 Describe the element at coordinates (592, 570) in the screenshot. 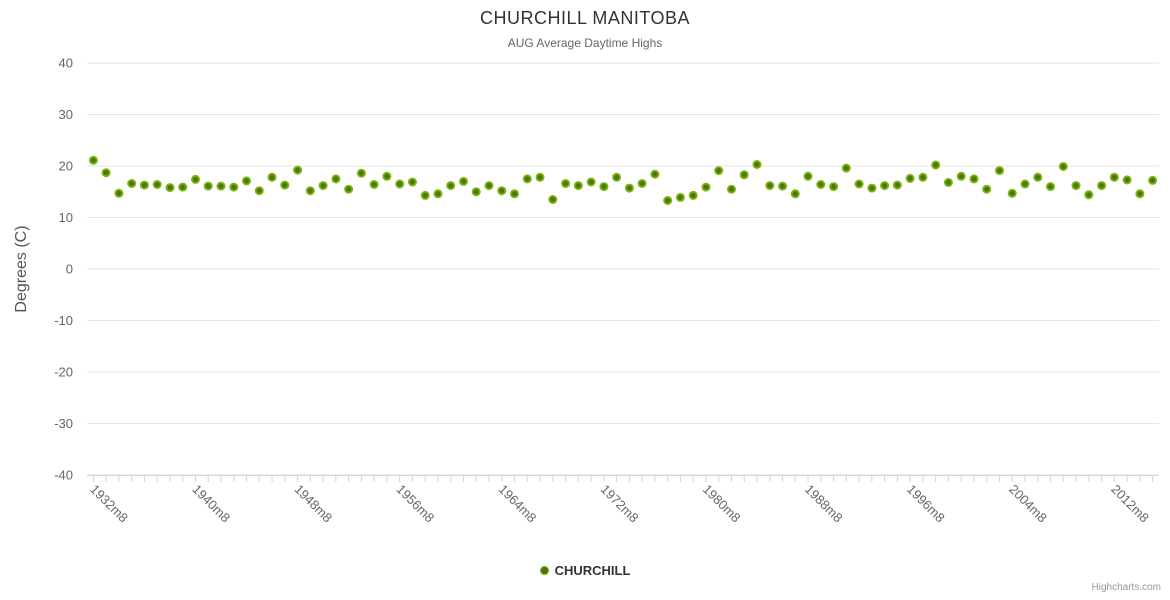

I see `legend-label: CHURCHILL` at that location.